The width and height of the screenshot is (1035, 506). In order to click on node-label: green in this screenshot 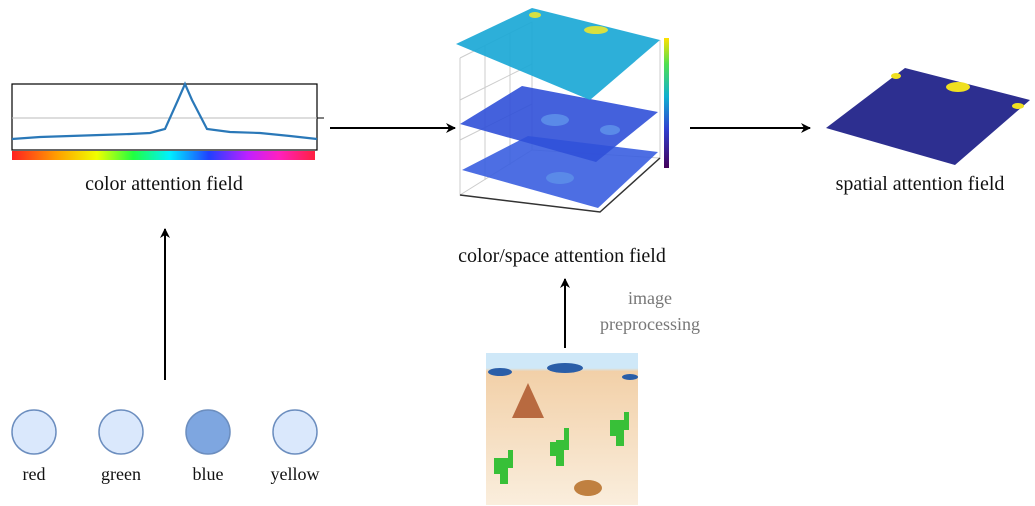, I will do `click(121, 474)`.